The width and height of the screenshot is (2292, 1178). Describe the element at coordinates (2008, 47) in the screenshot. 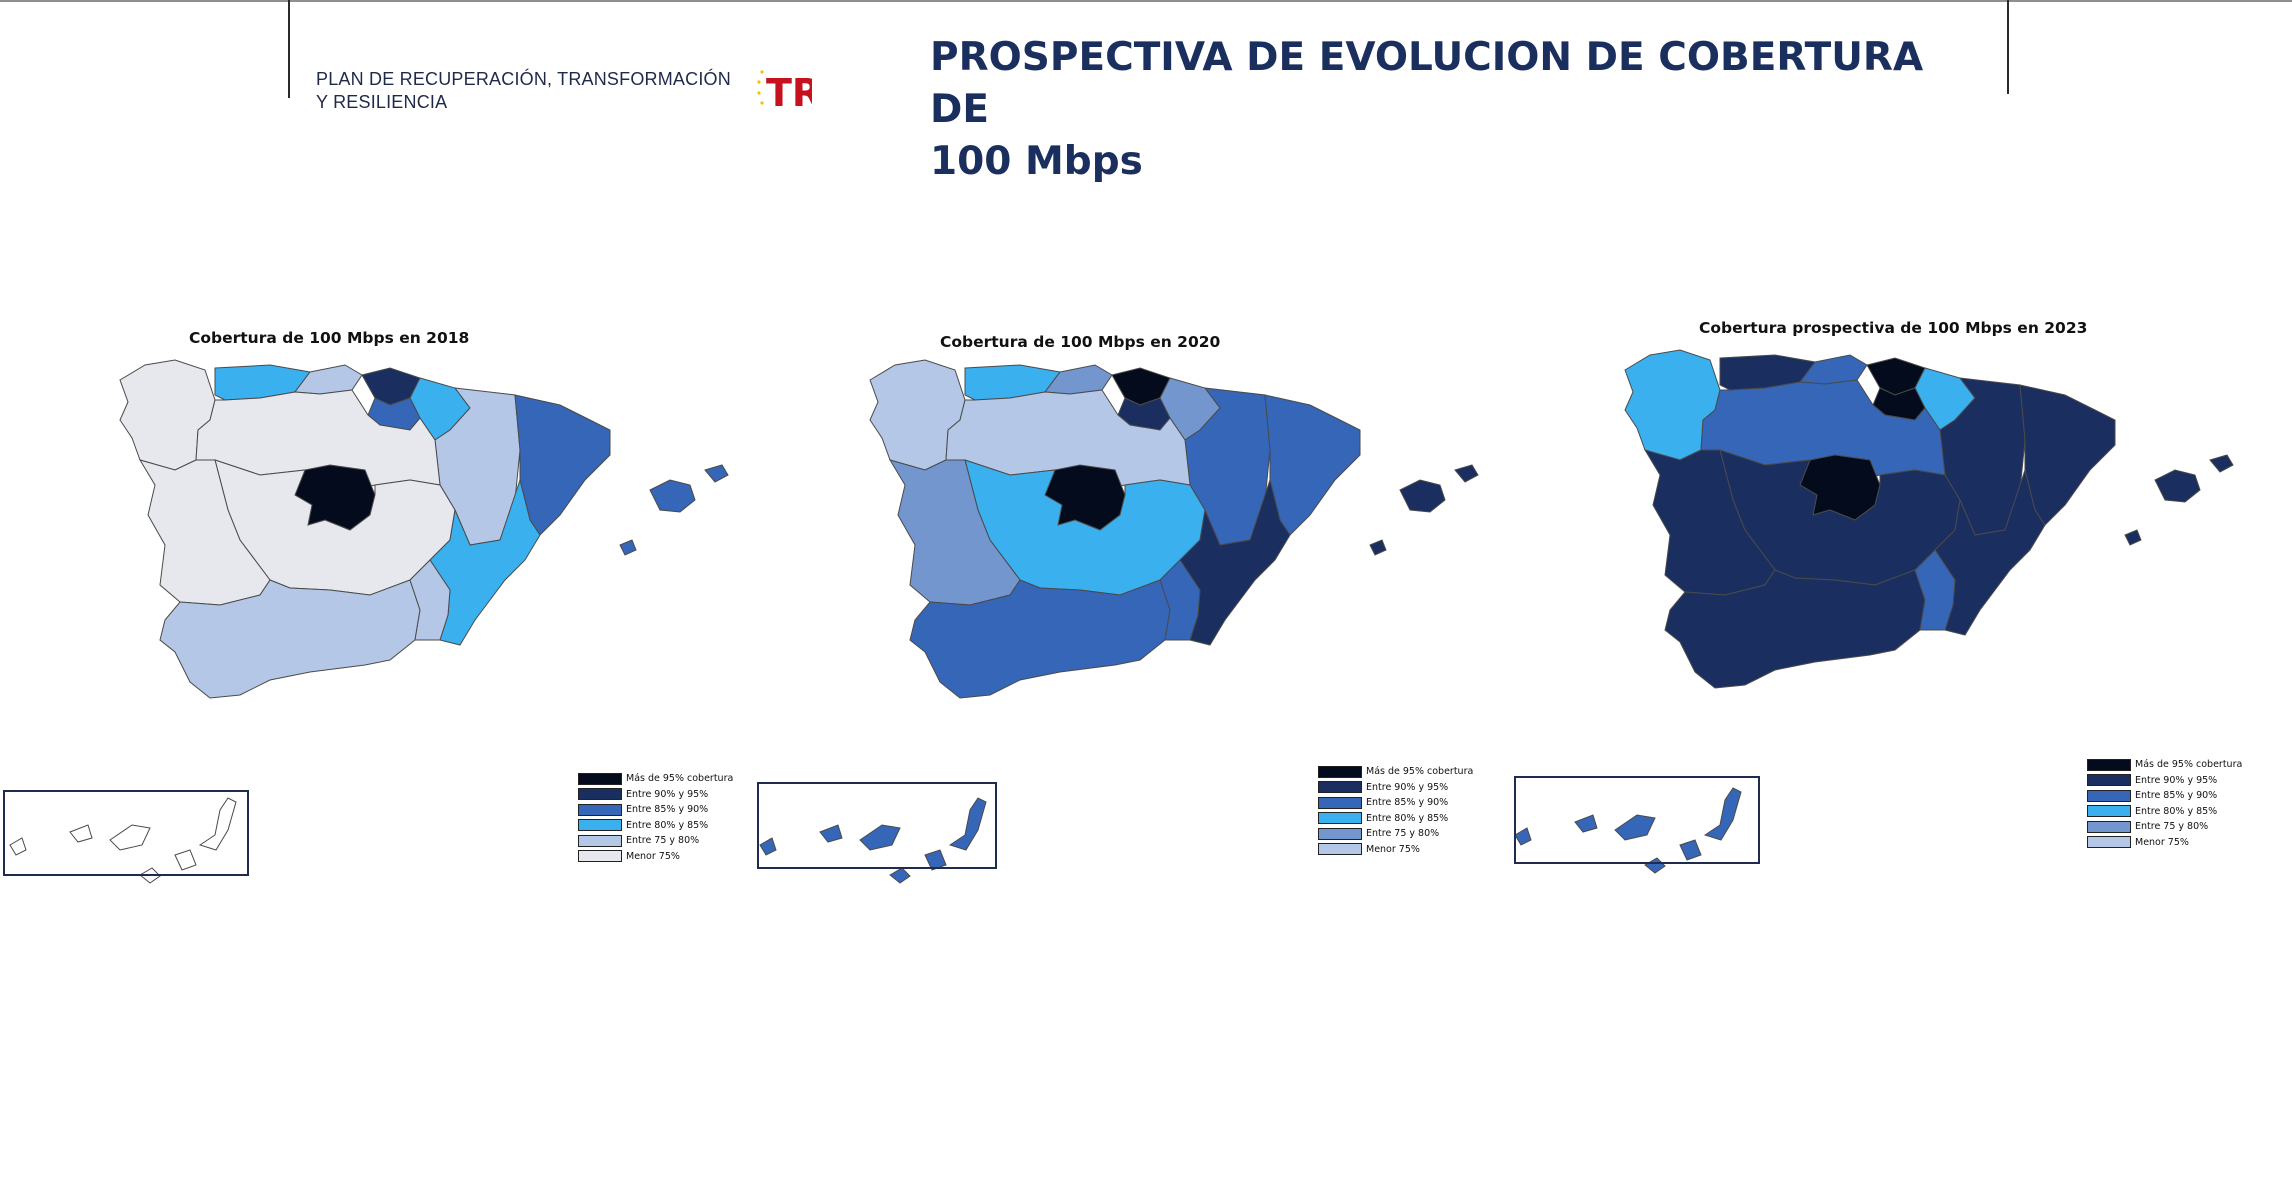

I see `header-divider-right` at that location.